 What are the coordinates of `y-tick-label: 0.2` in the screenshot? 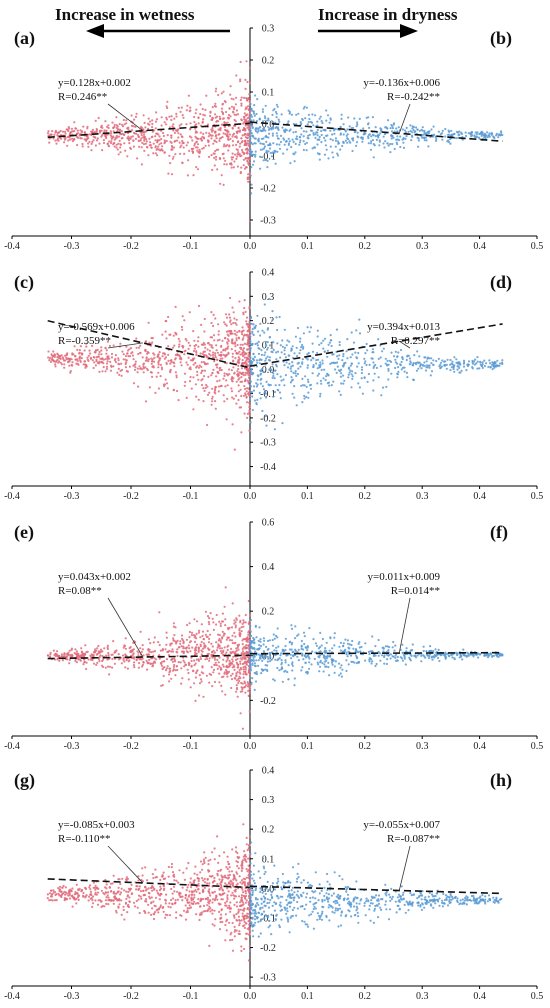 It's located at (268, 321).